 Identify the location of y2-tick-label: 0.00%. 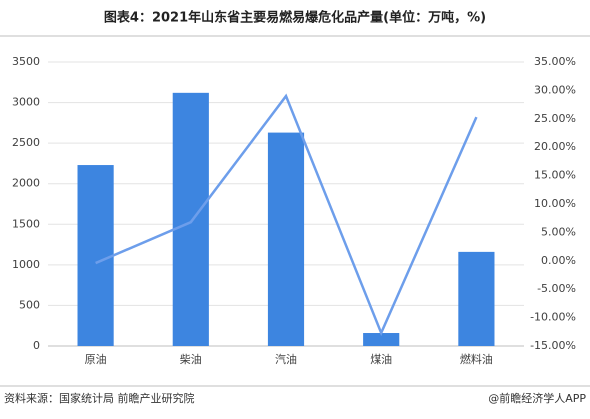
(558, 260).